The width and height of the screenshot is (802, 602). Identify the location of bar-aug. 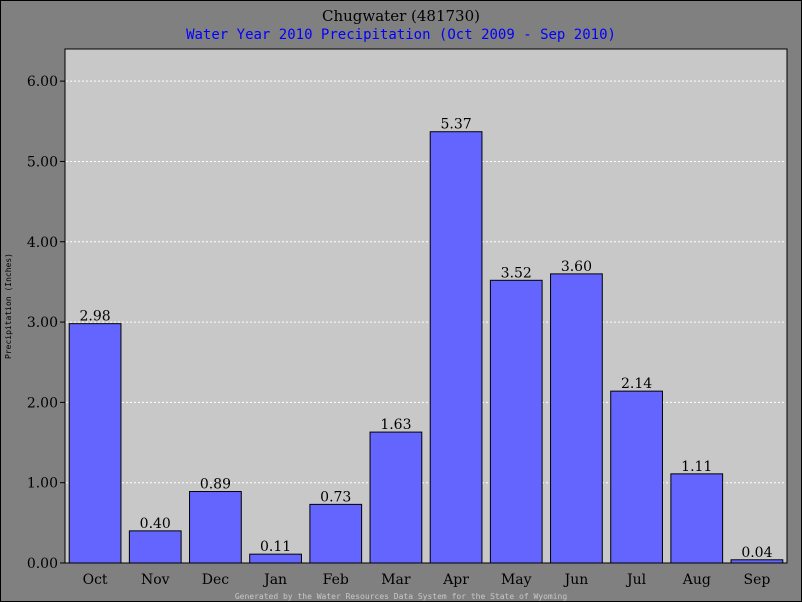
(697, 518).